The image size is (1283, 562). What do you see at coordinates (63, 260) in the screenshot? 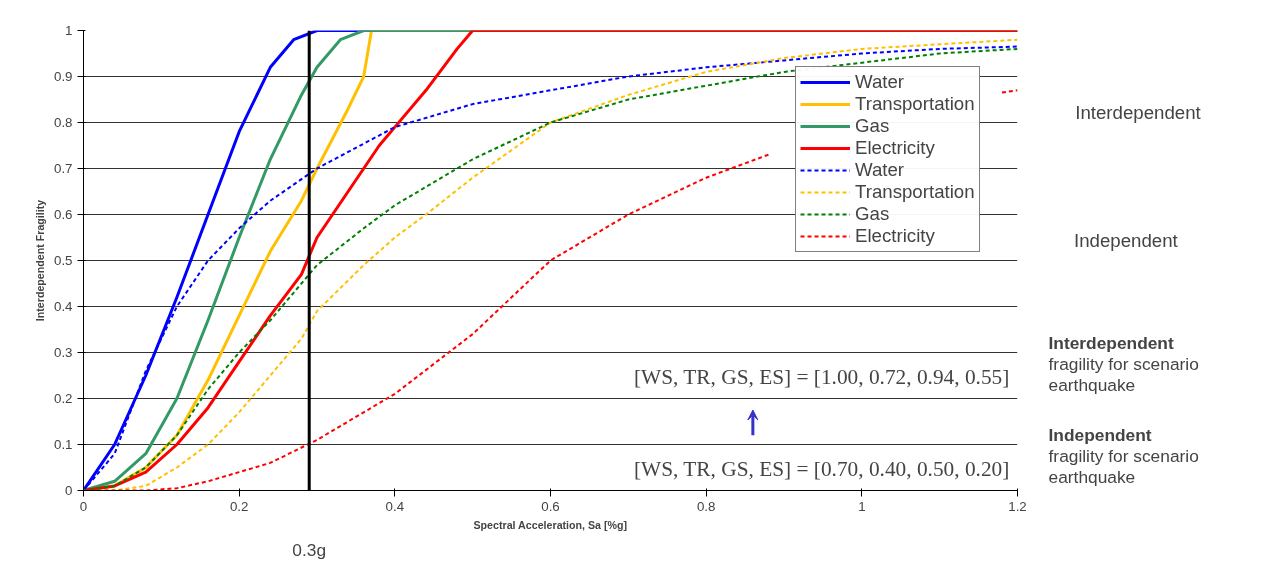
I see `y-tick-label: 0.5` at bounding box center [63, 260].